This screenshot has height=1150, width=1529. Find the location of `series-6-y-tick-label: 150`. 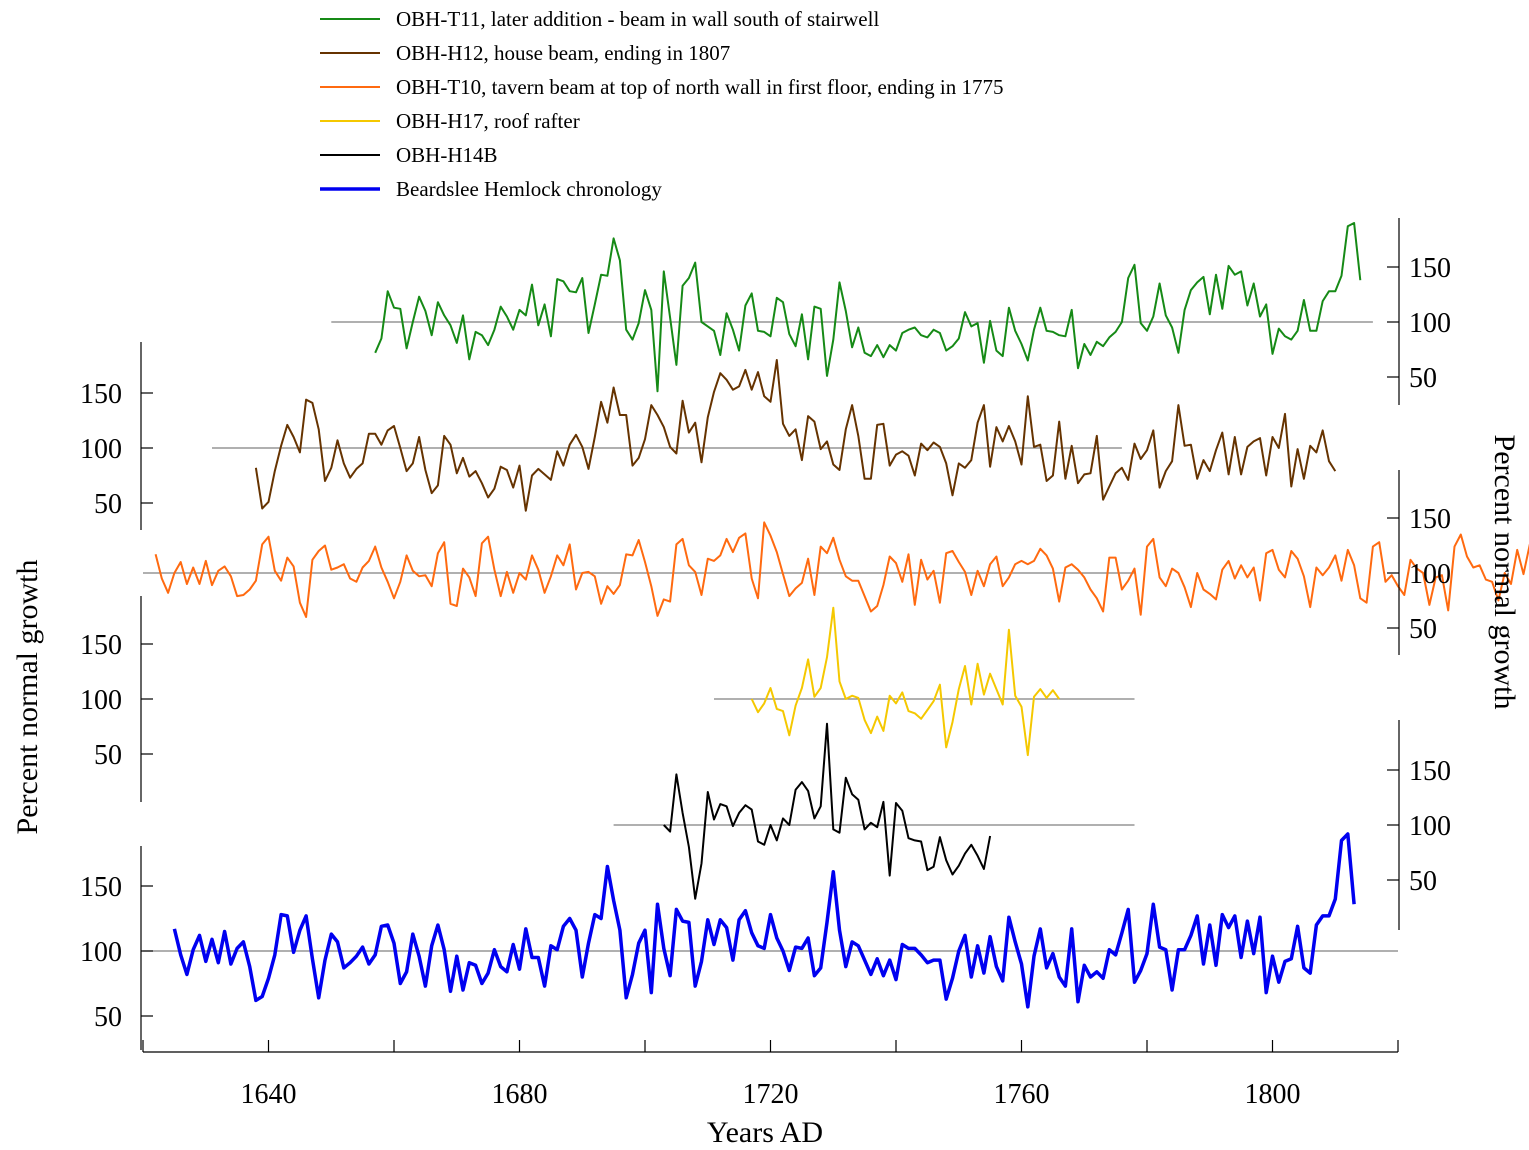

series-6-y-tick-label: 150 is located at coordinates (101, 887).